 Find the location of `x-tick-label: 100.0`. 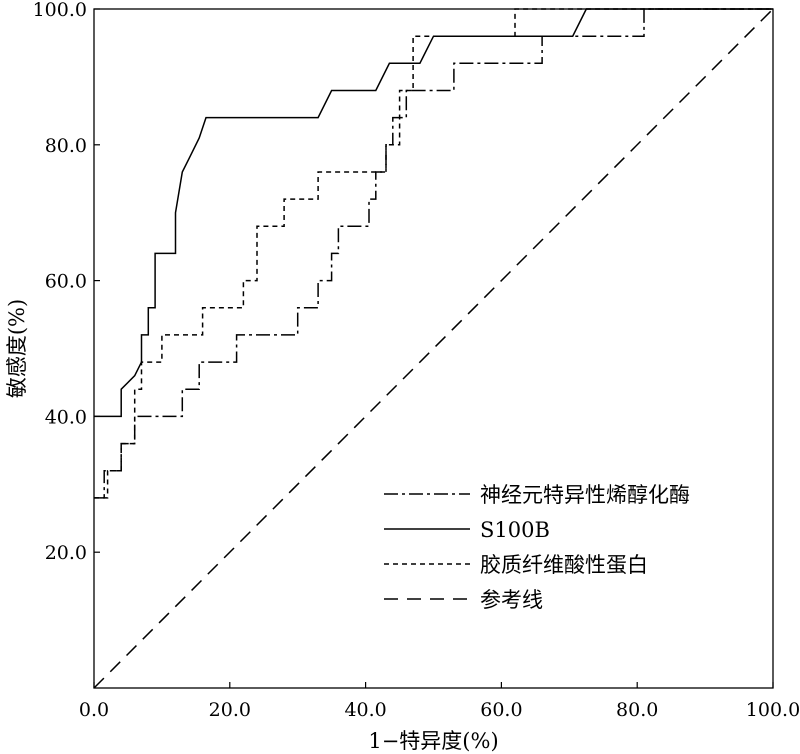

x-tick-label: 100.0 is located at coordinates (773, 710).